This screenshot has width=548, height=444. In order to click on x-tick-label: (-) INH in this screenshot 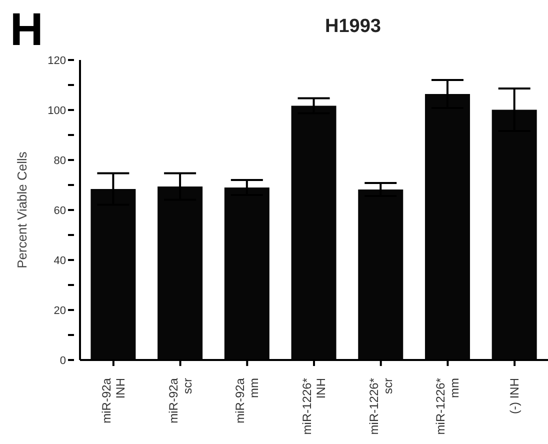, I will do `click(515, 396)`.